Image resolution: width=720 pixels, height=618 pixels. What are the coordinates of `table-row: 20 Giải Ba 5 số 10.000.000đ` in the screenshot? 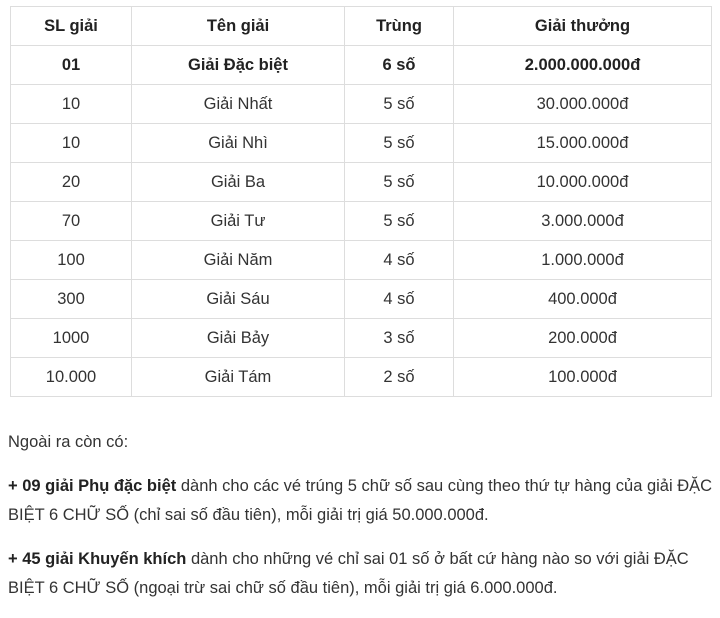 It's located at (361, 182).